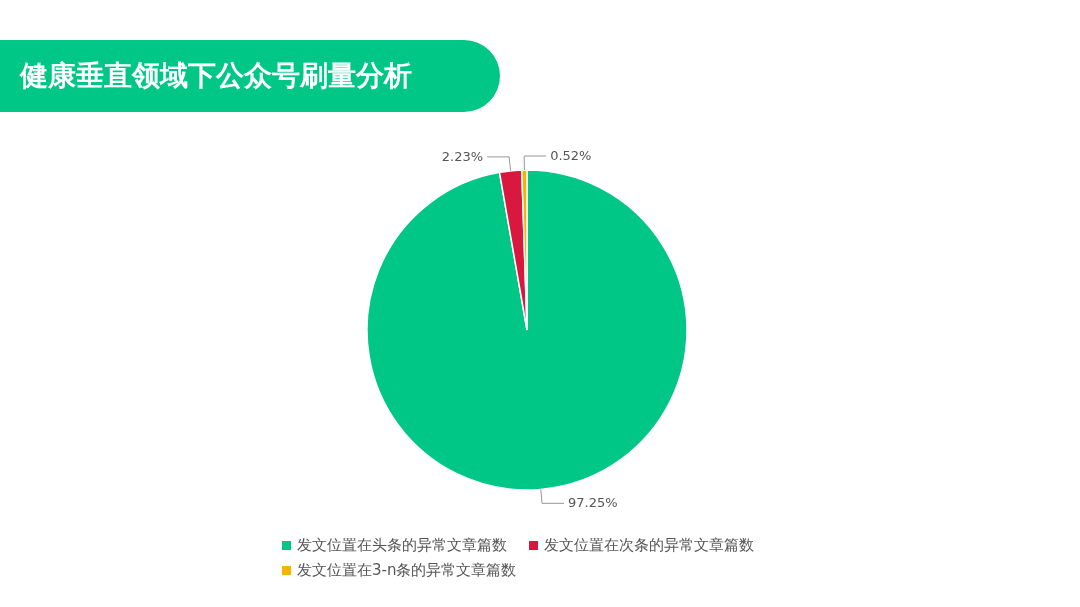  Describe the element at coordinates (250, 76) in the screenshot. I see `chart-title: 健康垂直领域下公众号刷量分析` at that location.